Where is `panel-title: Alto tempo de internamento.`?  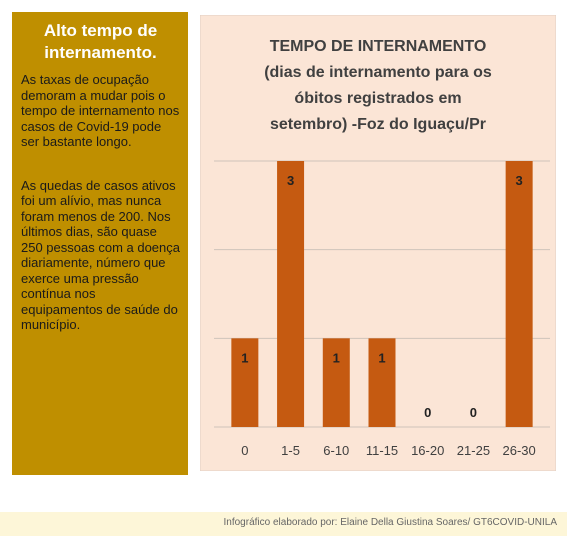
panel-title: Alto tempo de internamento. is located at coordinates (100, 41).